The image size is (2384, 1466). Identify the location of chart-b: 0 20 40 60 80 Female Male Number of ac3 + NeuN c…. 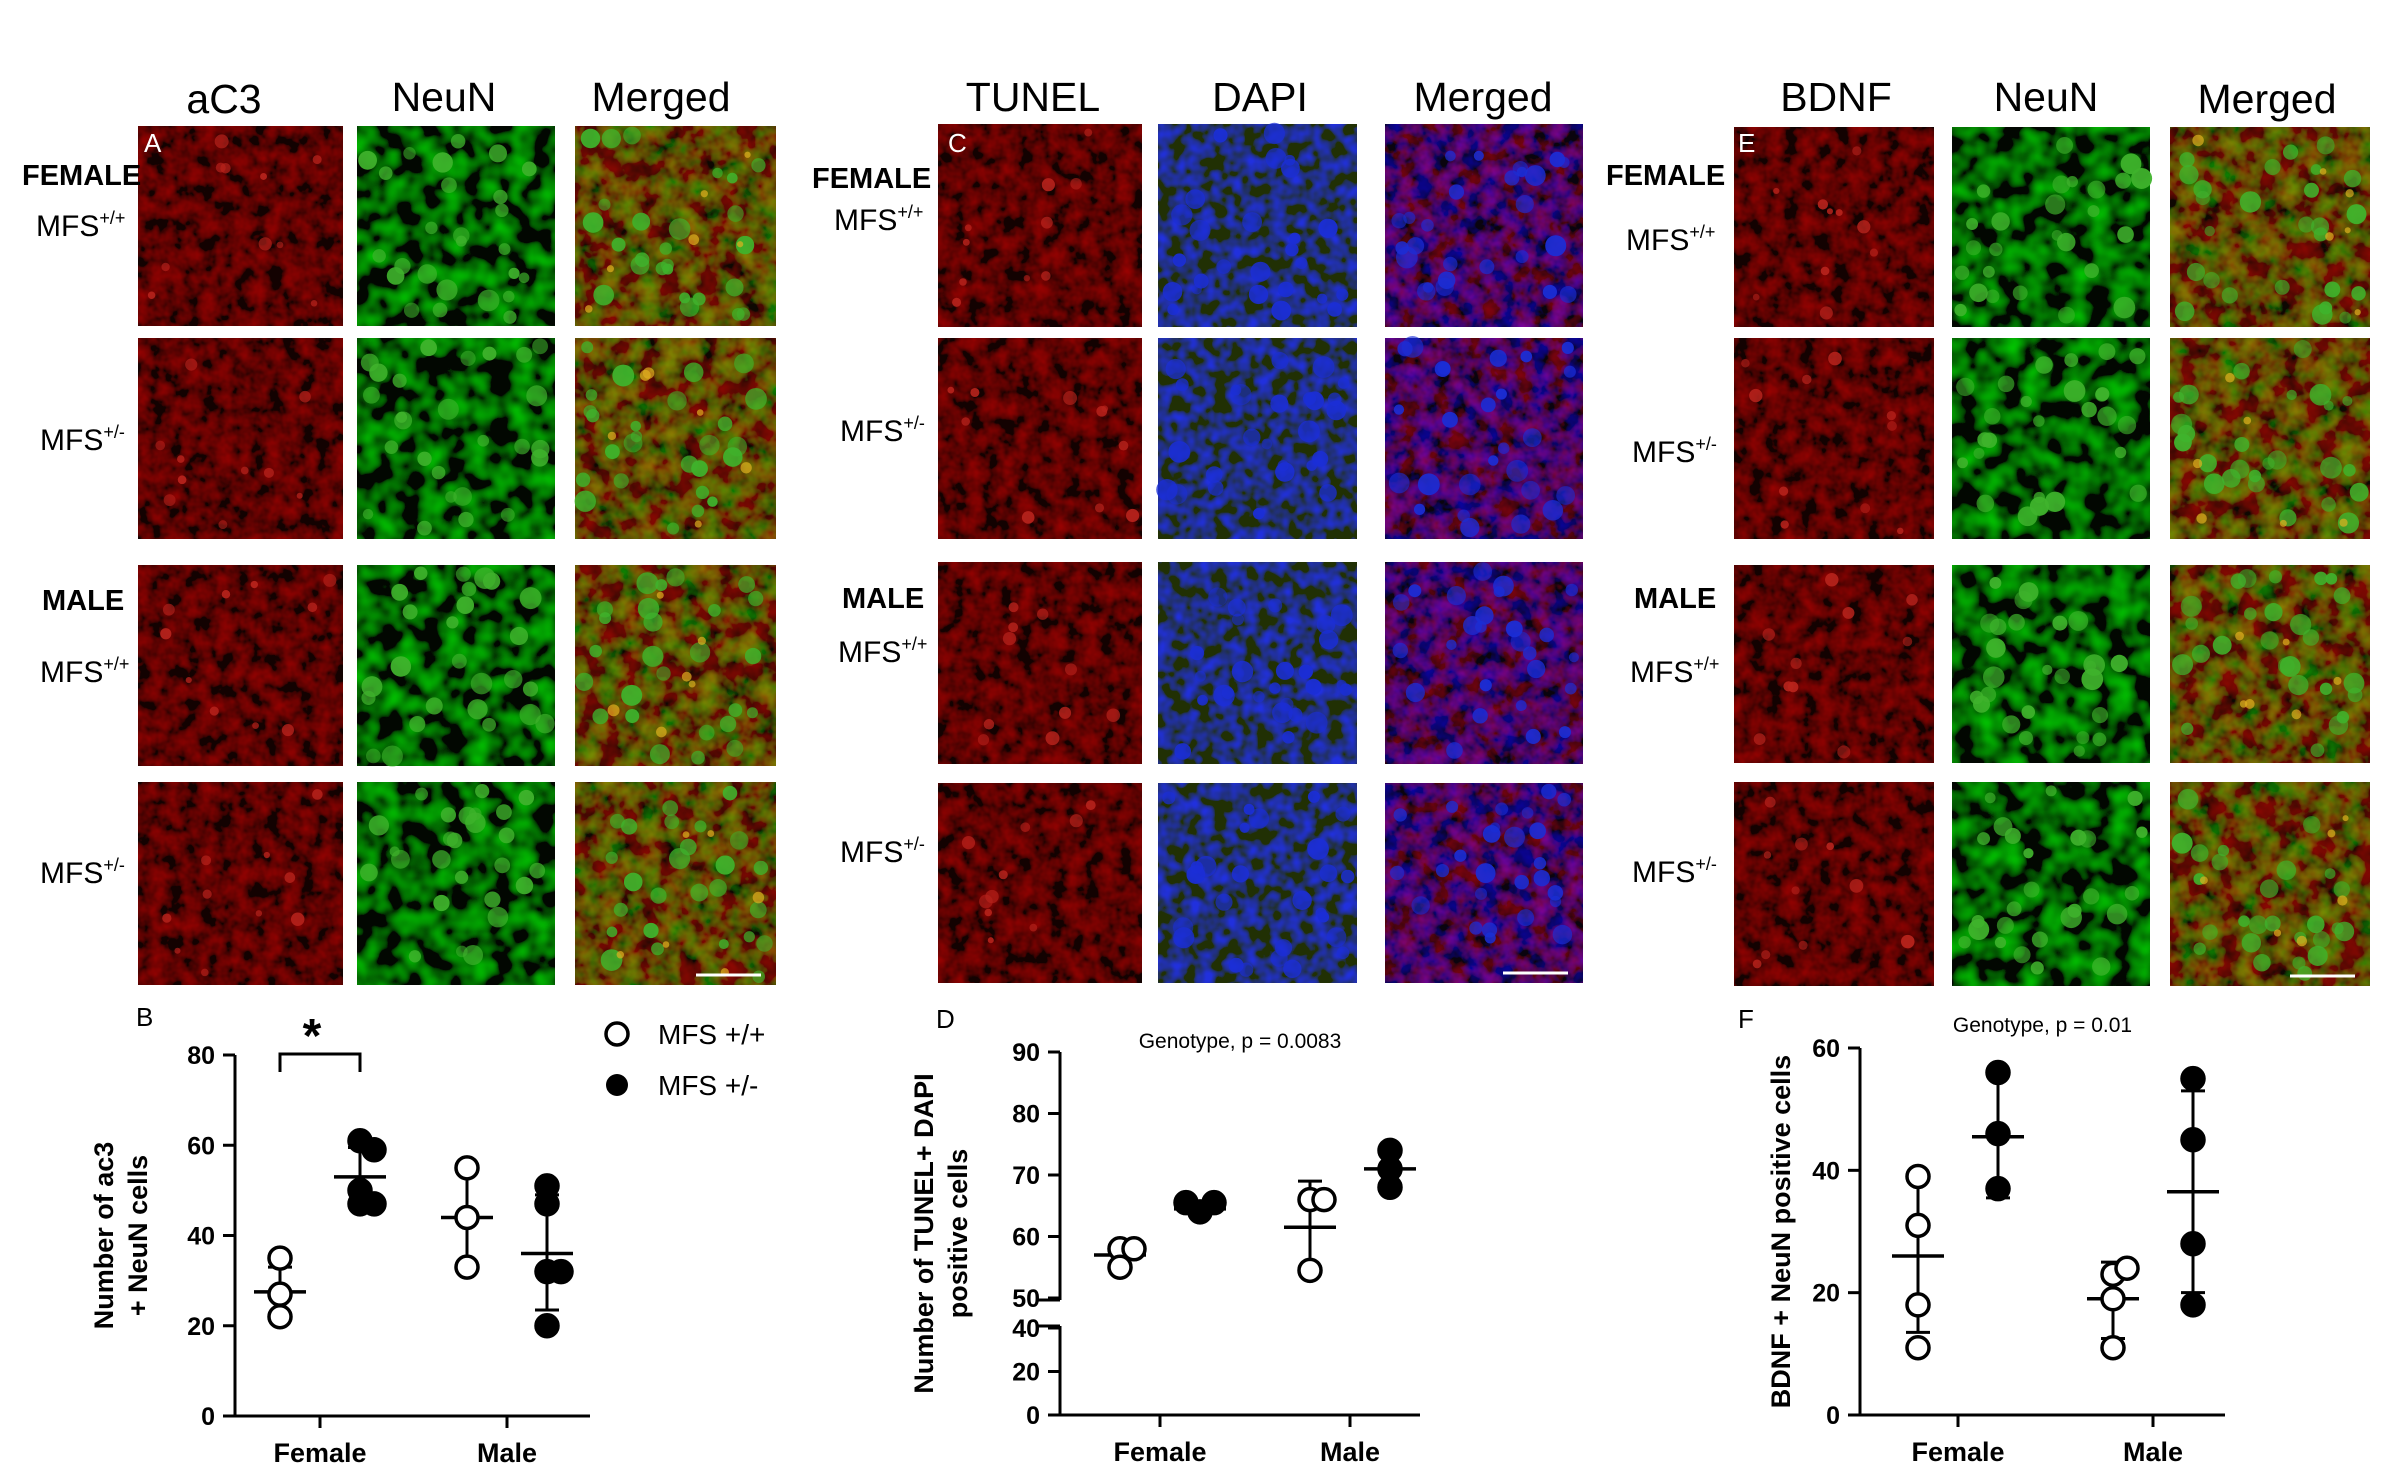
(339, 1238).